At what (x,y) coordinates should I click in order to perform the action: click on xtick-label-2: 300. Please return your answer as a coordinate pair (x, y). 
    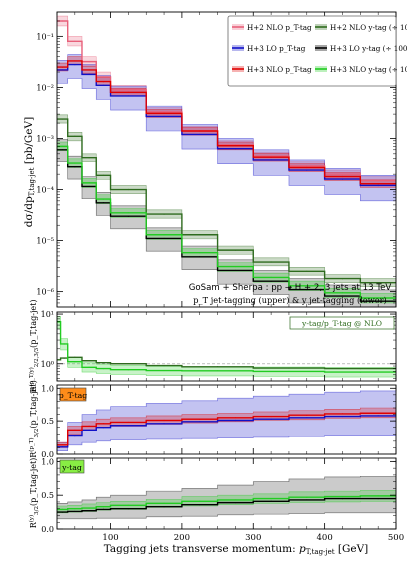
    Looking at the image, I should click on (253, 538).